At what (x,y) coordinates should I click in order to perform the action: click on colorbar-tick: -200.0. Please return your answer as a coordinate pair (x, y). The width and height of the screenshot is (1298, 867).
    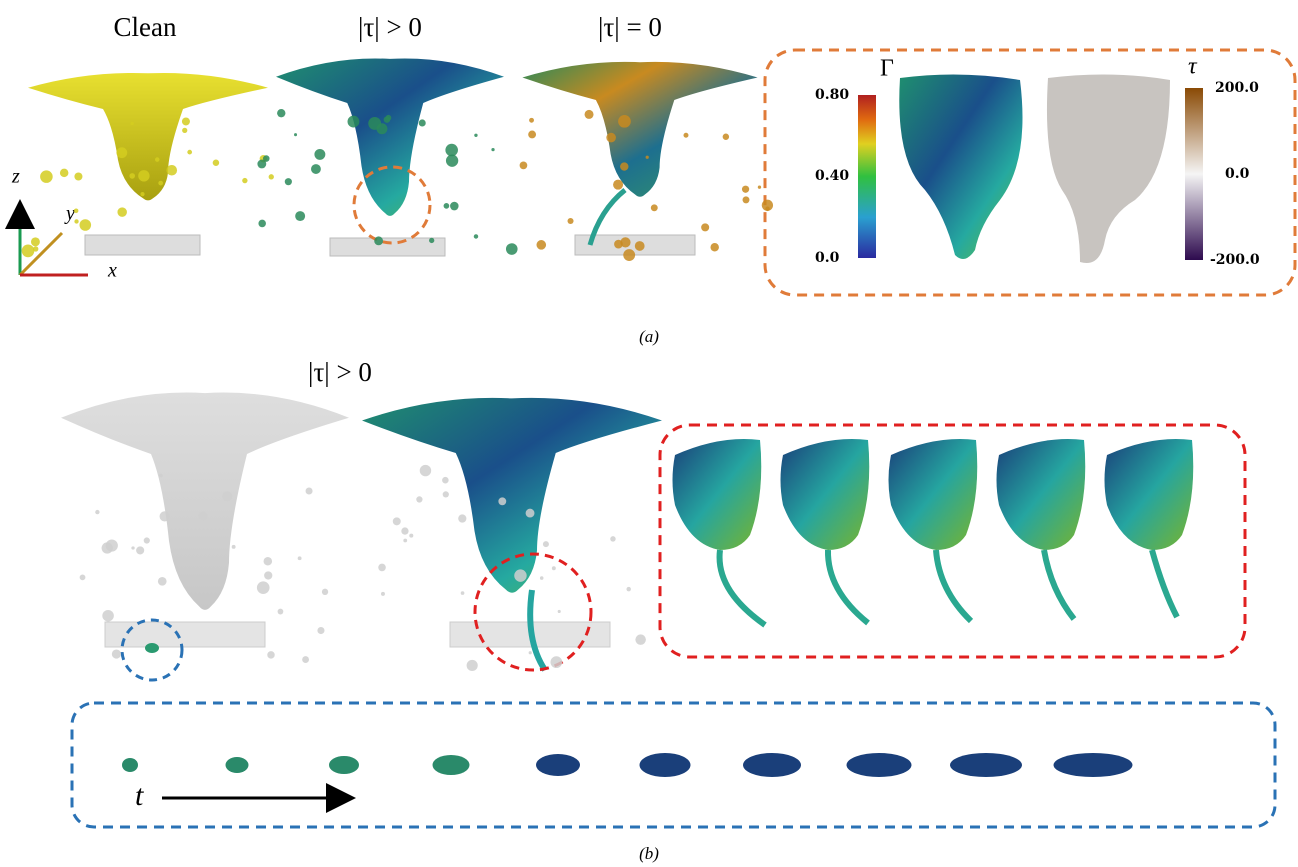
    Looking at the image, I should click on (1235, 260).